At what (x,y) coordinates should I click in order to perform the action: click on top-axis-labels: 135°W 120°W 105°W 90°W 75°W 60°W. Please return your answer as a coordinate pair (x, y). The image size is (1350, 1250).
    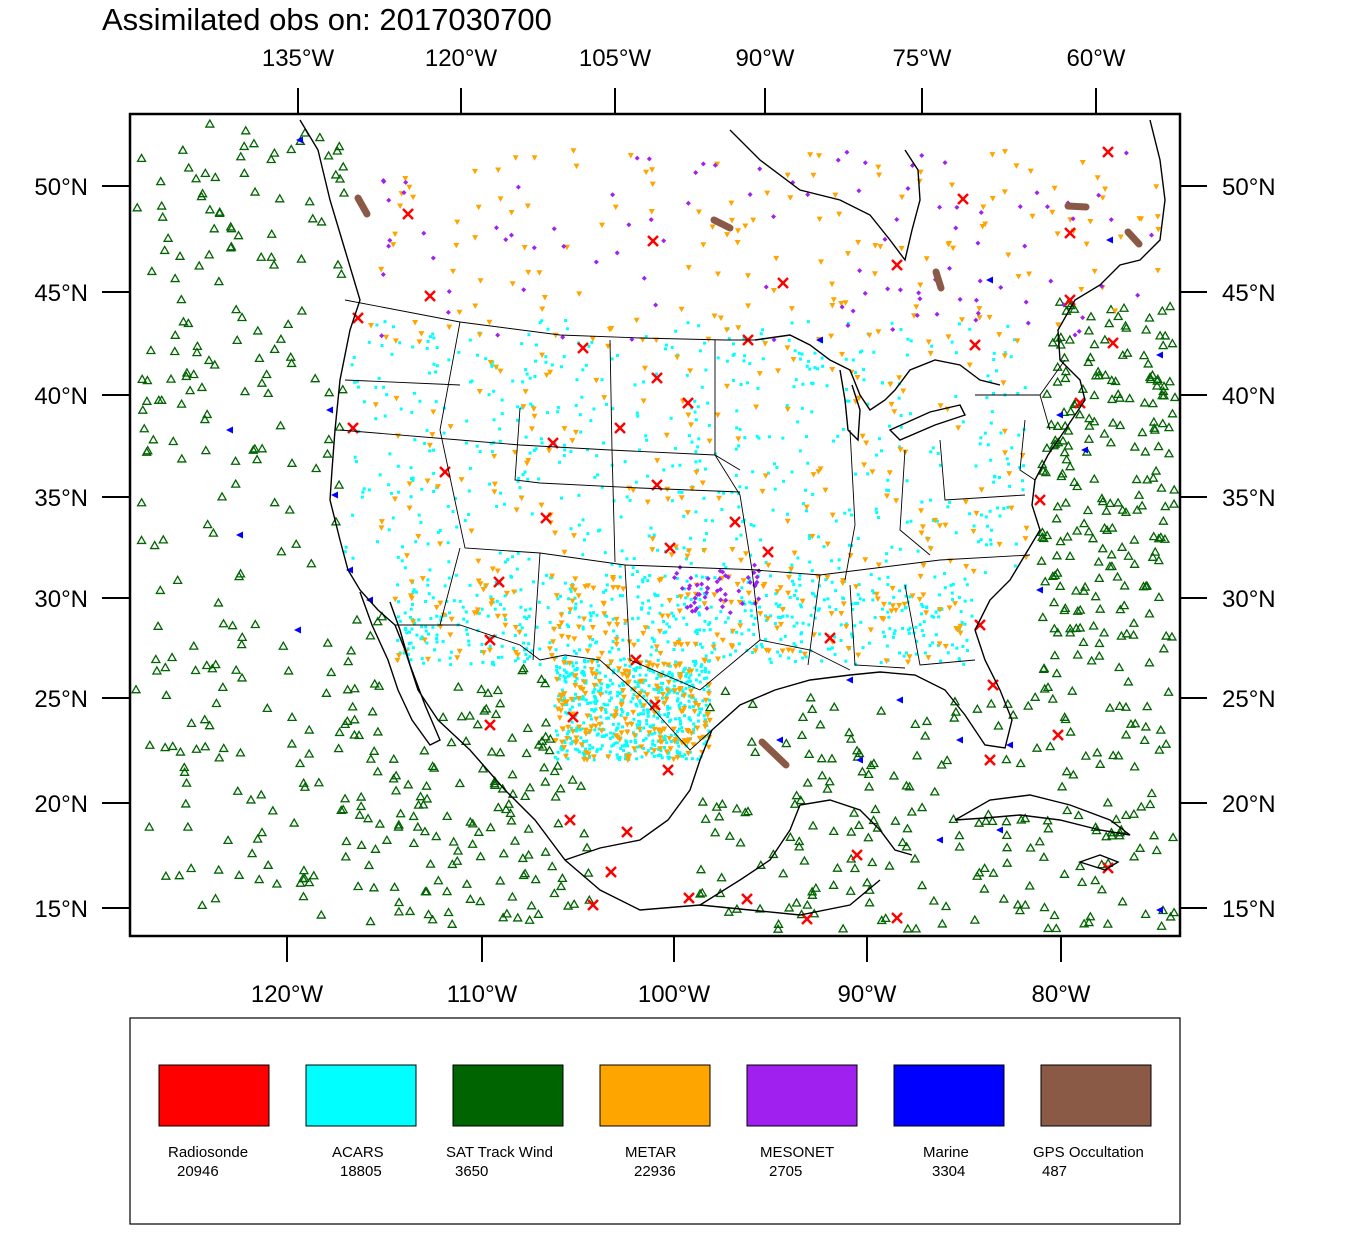
    Looking at the image, I should click on (694, 58).